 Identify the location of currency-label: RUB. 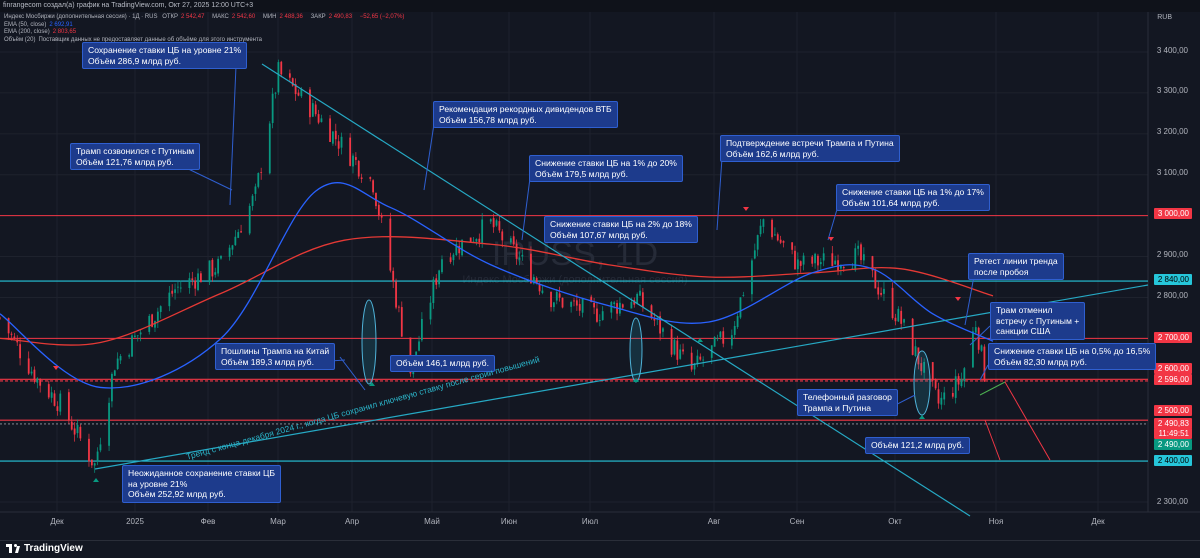
(1164, 17).